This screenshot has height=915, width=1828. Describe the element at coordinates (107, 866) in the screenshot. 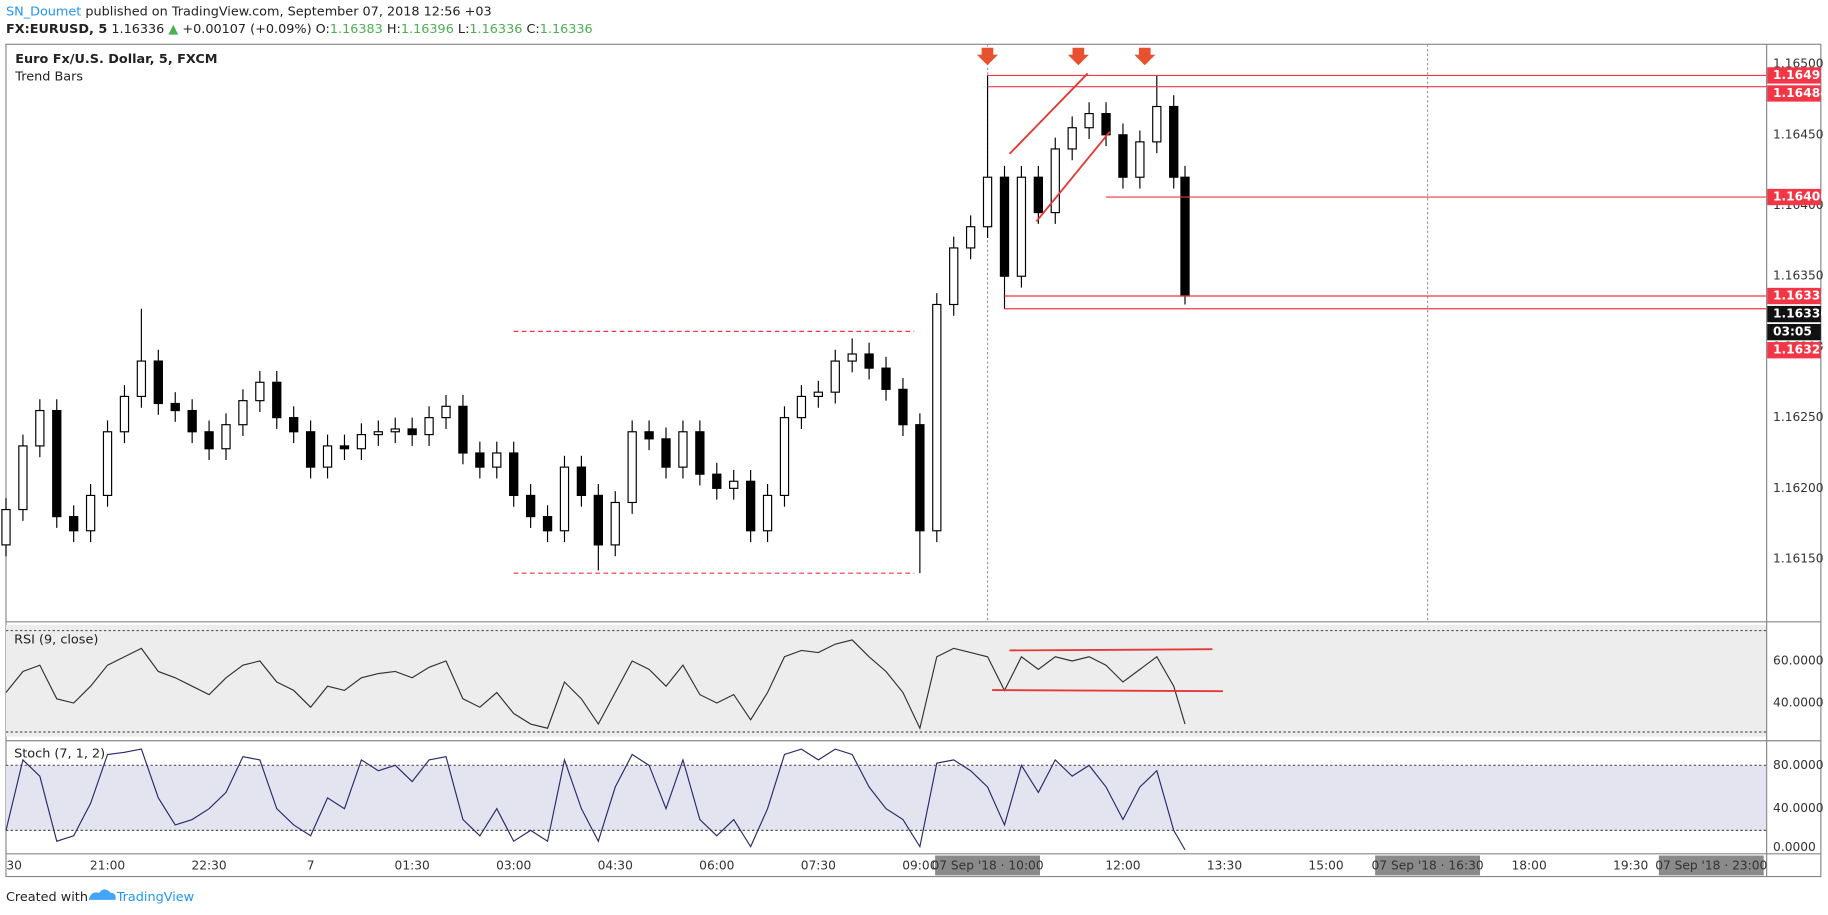

I see `x-tick-label: 21:00` at that location.